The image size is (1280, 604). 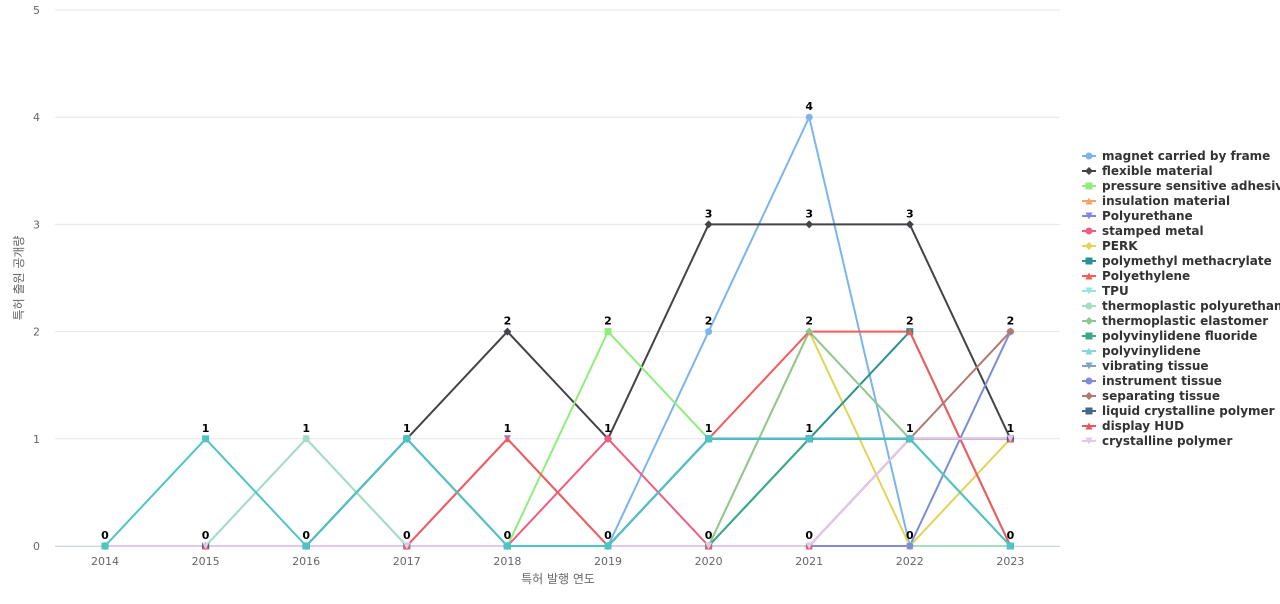 I want to click on legend-item: PERK, so click(x=1110, y=246).